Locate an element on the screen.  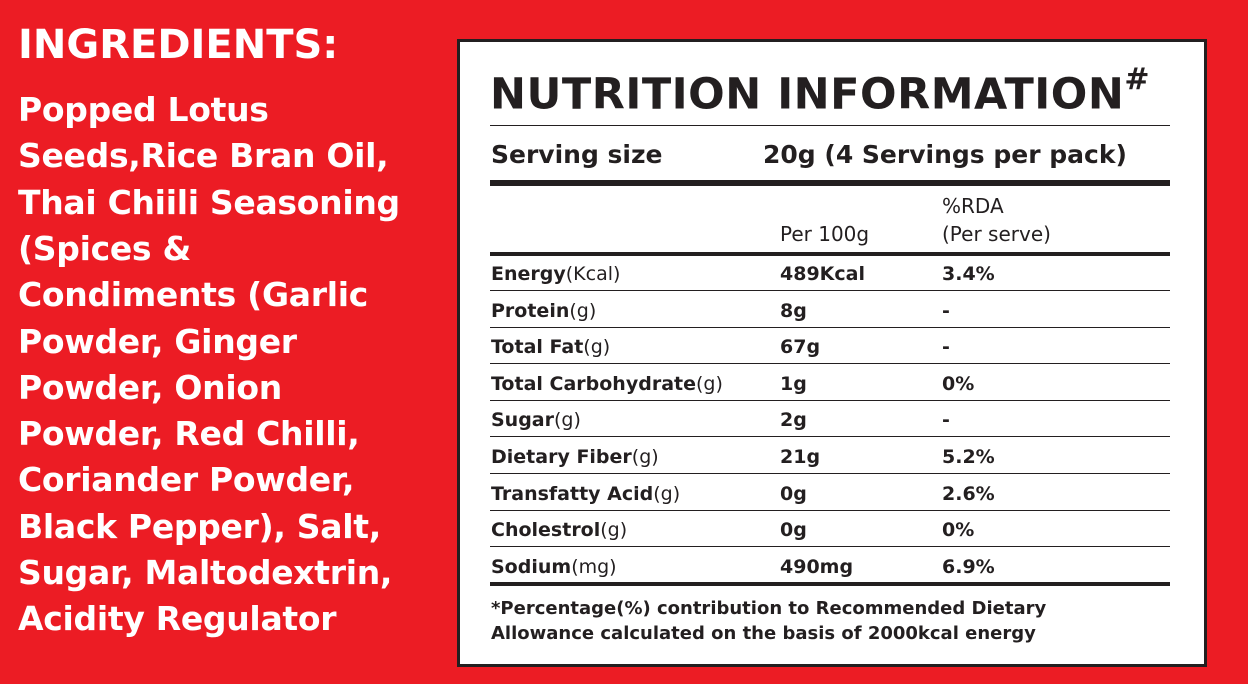
per-100g: 2g is located at coordinates (793, 420).